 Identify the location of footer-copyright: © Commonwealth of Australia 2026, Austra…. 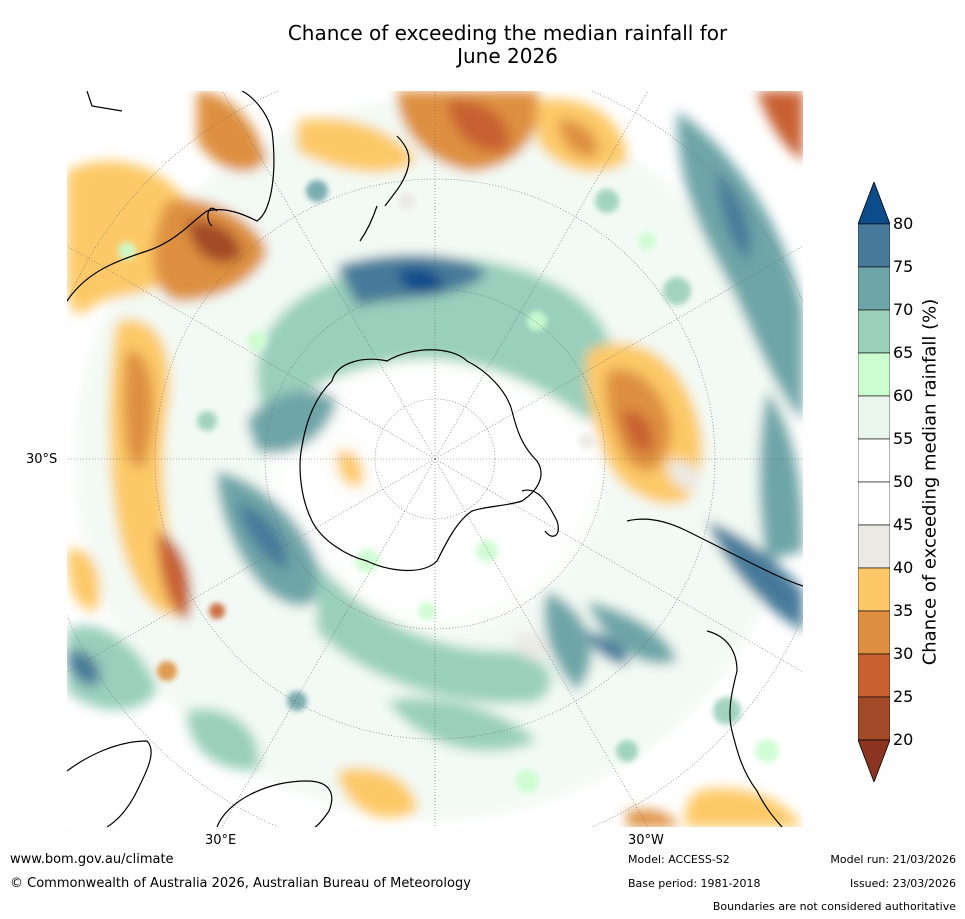
(240, 883).